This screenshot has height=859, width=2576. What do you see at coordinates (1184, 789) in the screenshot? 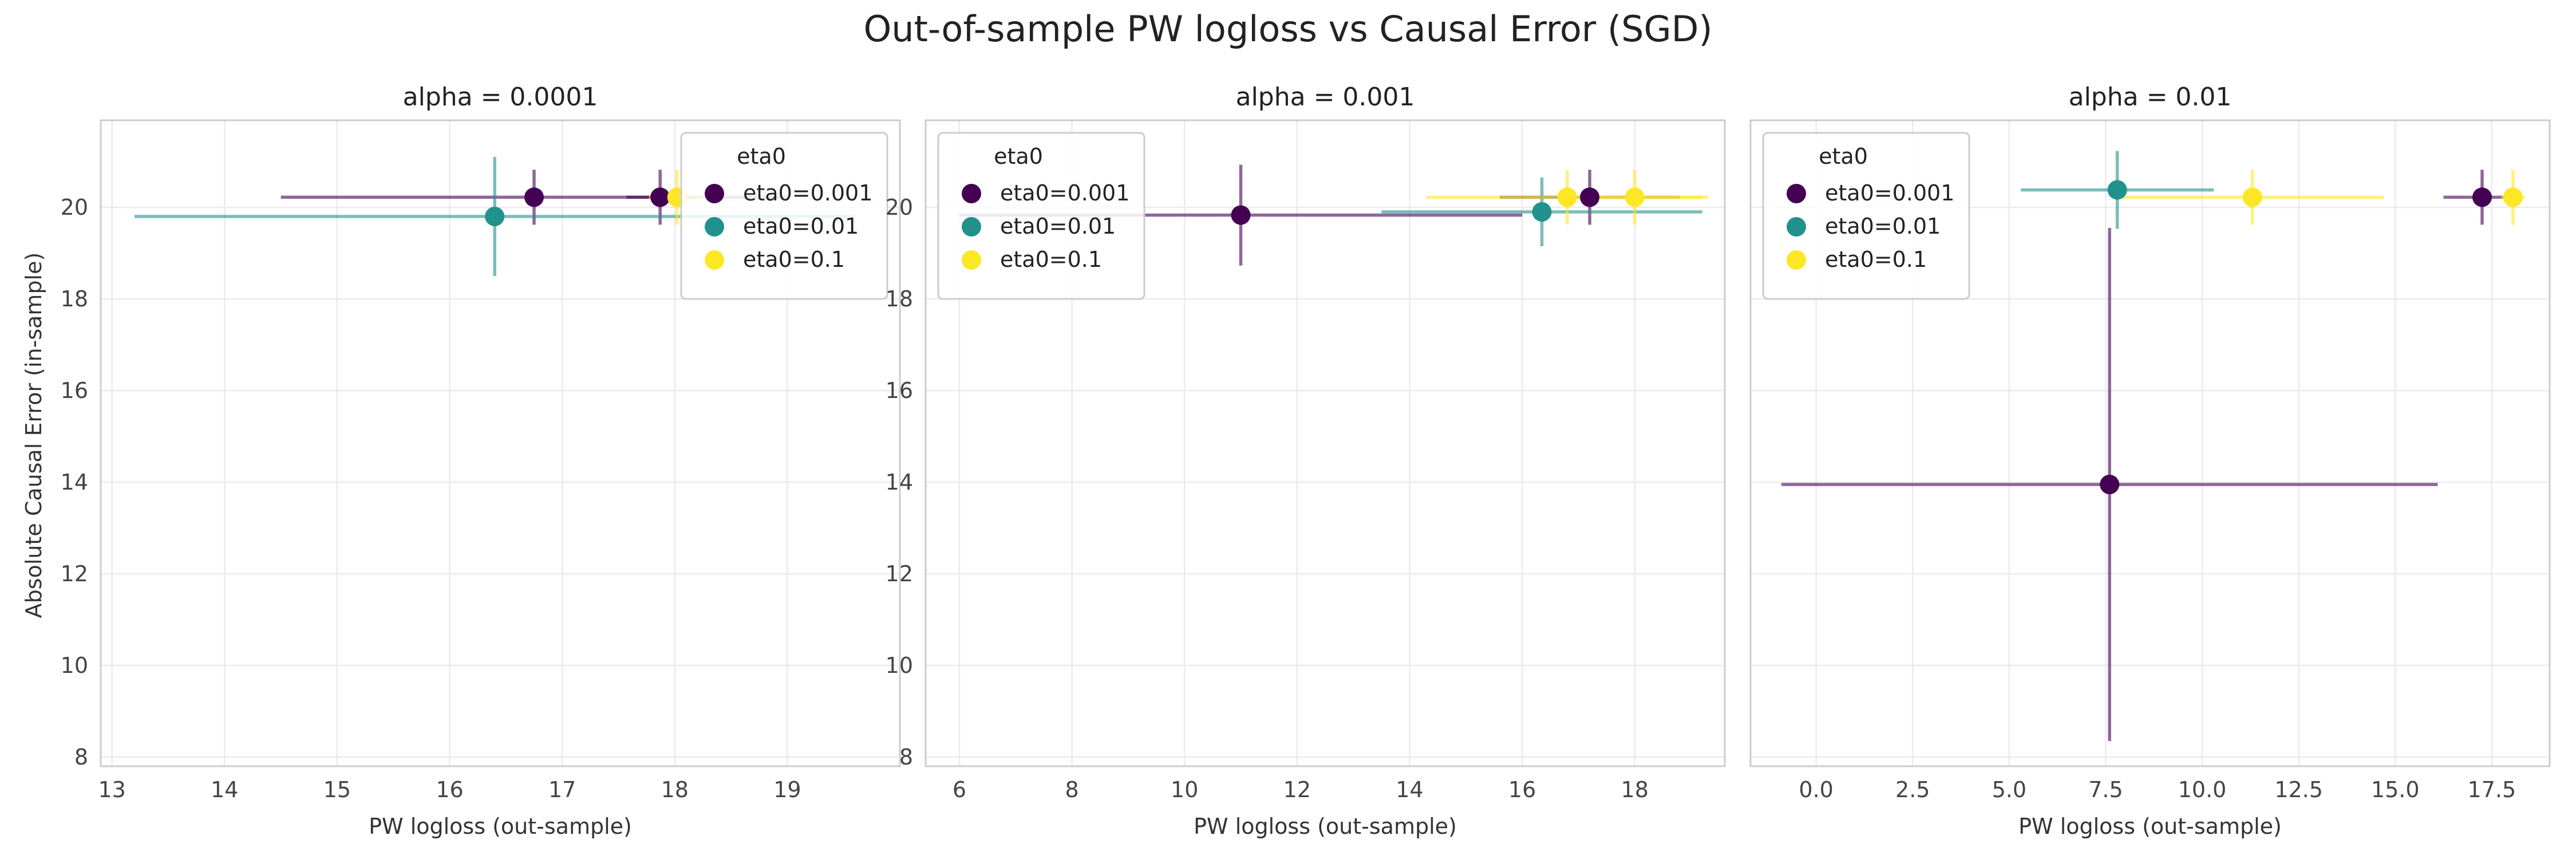
I see `x-tick-label: 10` at bounding box center [1184, 789].